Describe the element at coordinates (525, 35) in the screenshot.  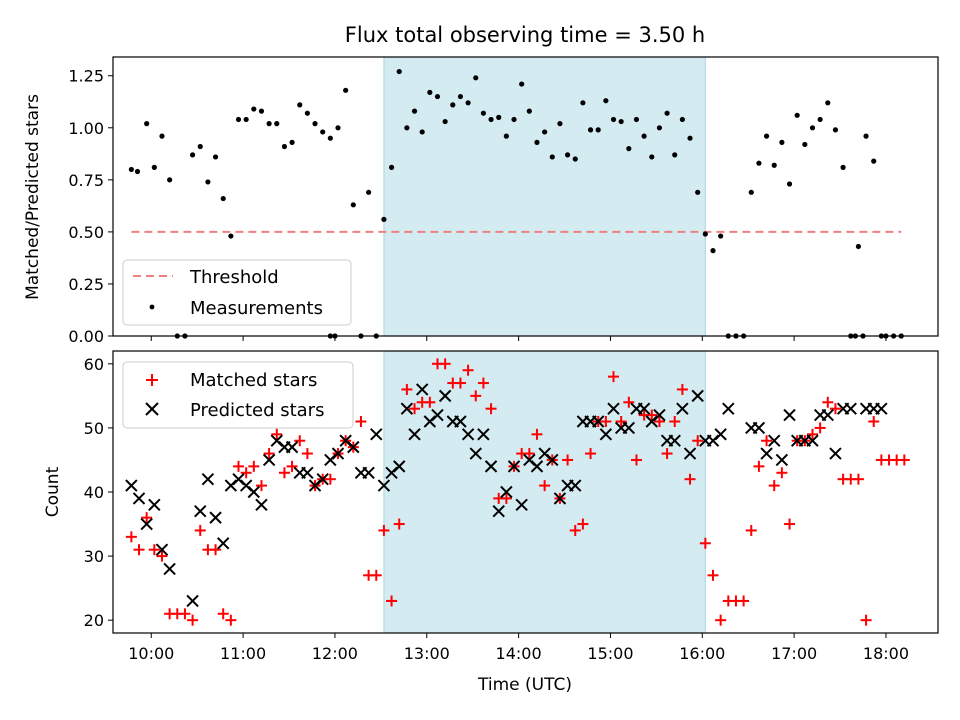
I see `chart-title: Flux total observing time = 3.50 h` at that location.